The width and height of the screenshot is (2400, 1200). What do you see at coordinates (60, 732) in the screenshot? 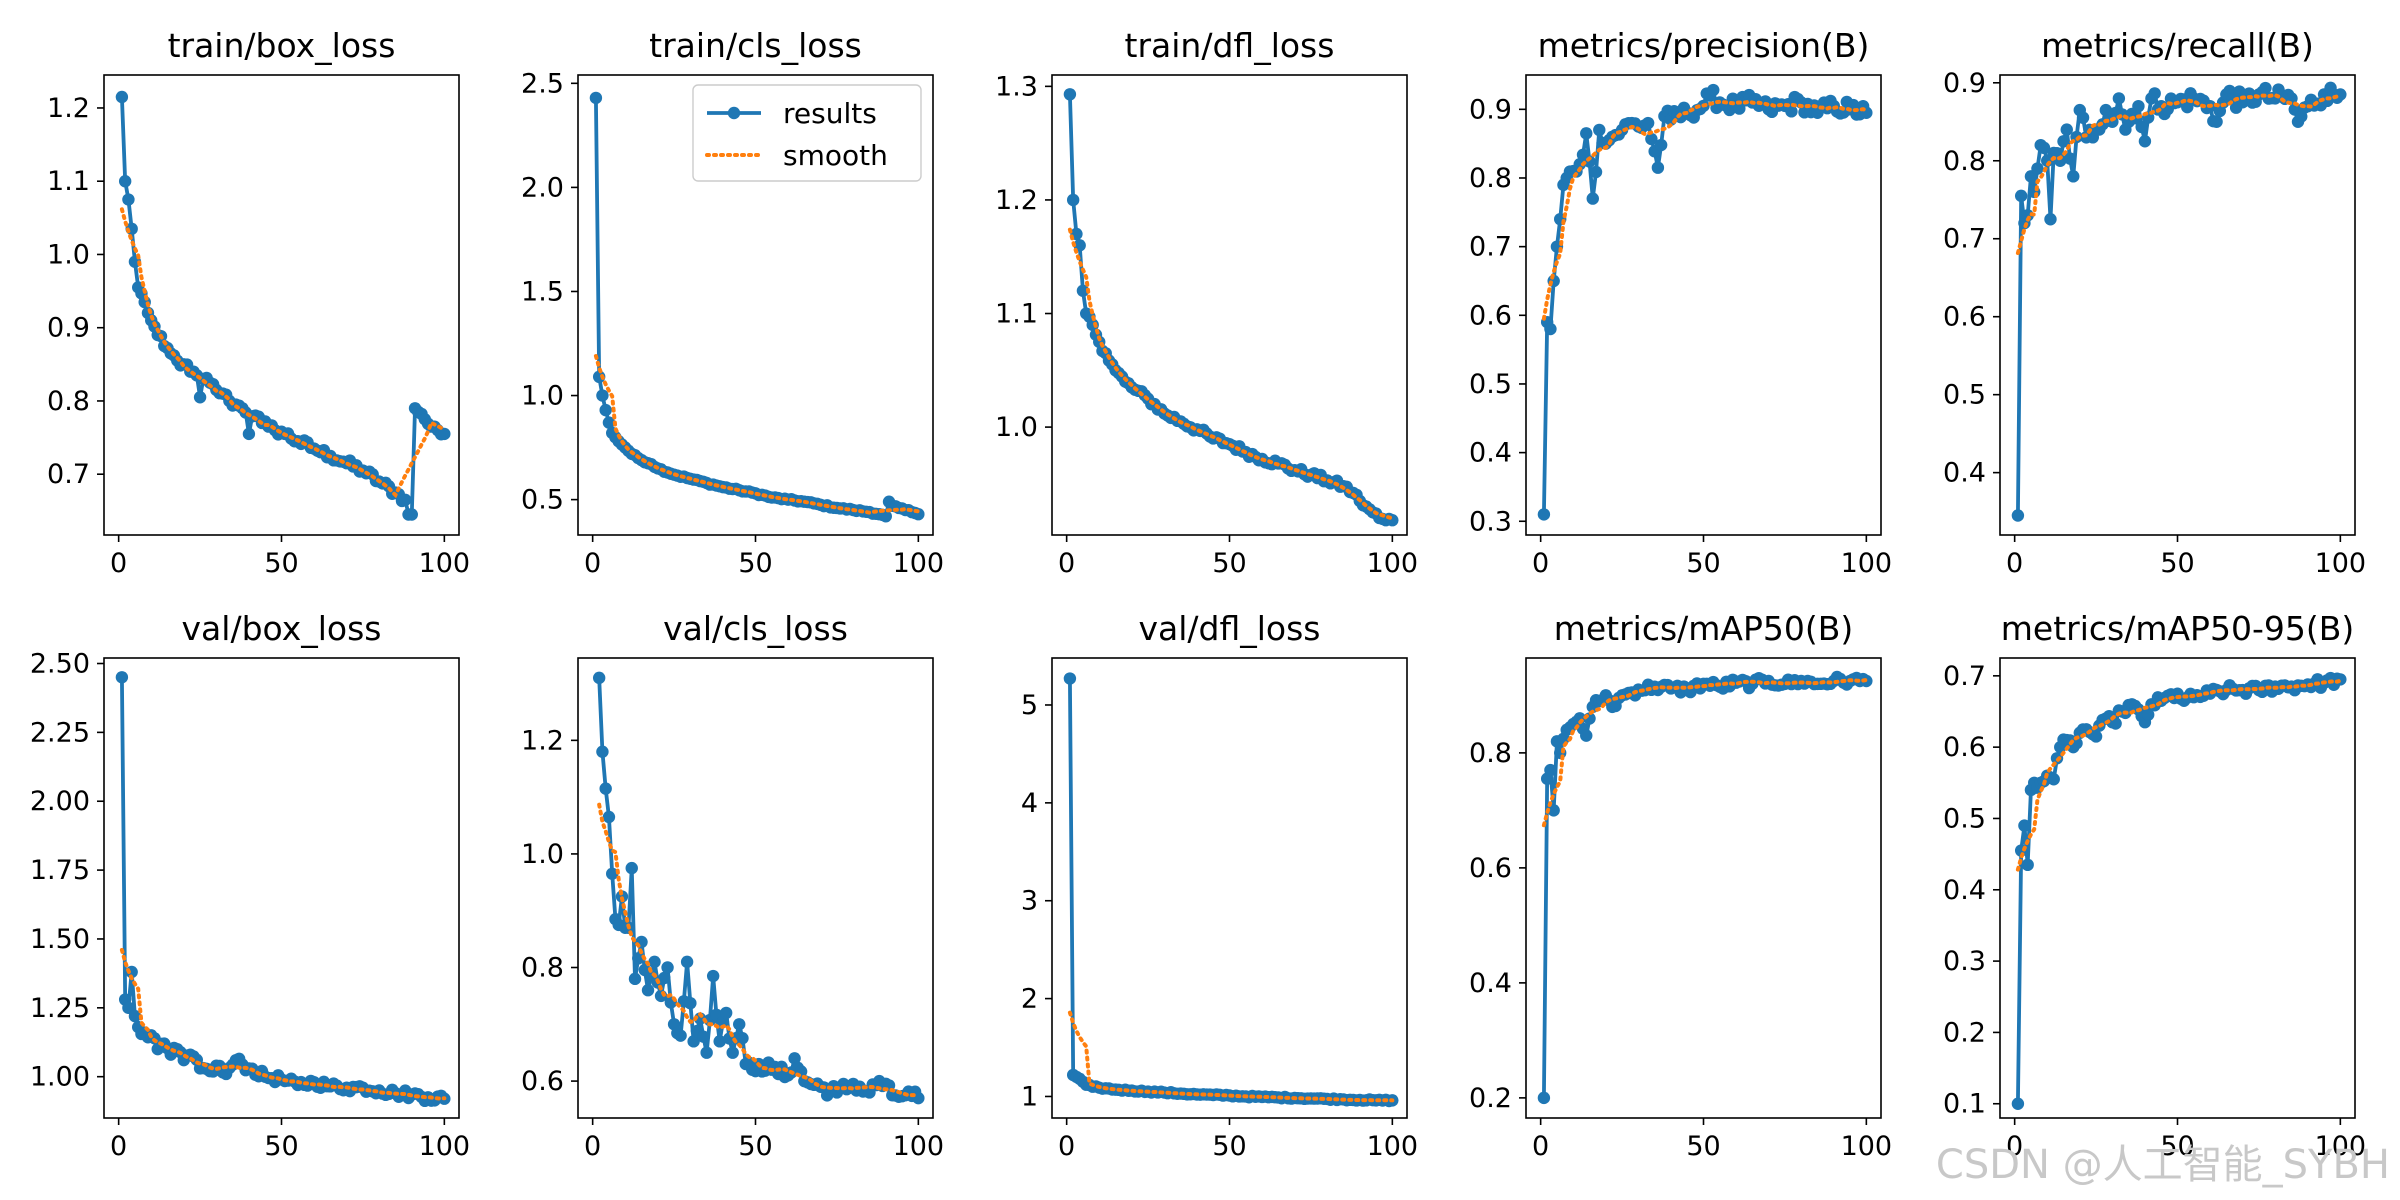
I see `y-tick-label: 2.25` at bounding box center [60, 732].